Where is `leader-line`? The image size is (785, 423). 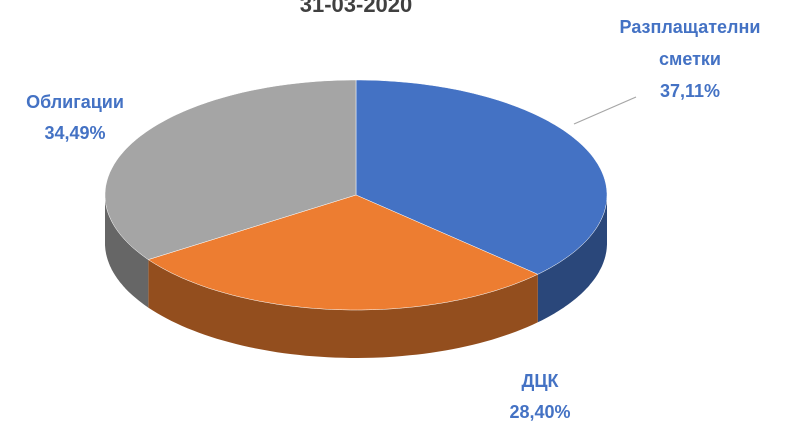
leader-line is located at coordinates (605, 110).